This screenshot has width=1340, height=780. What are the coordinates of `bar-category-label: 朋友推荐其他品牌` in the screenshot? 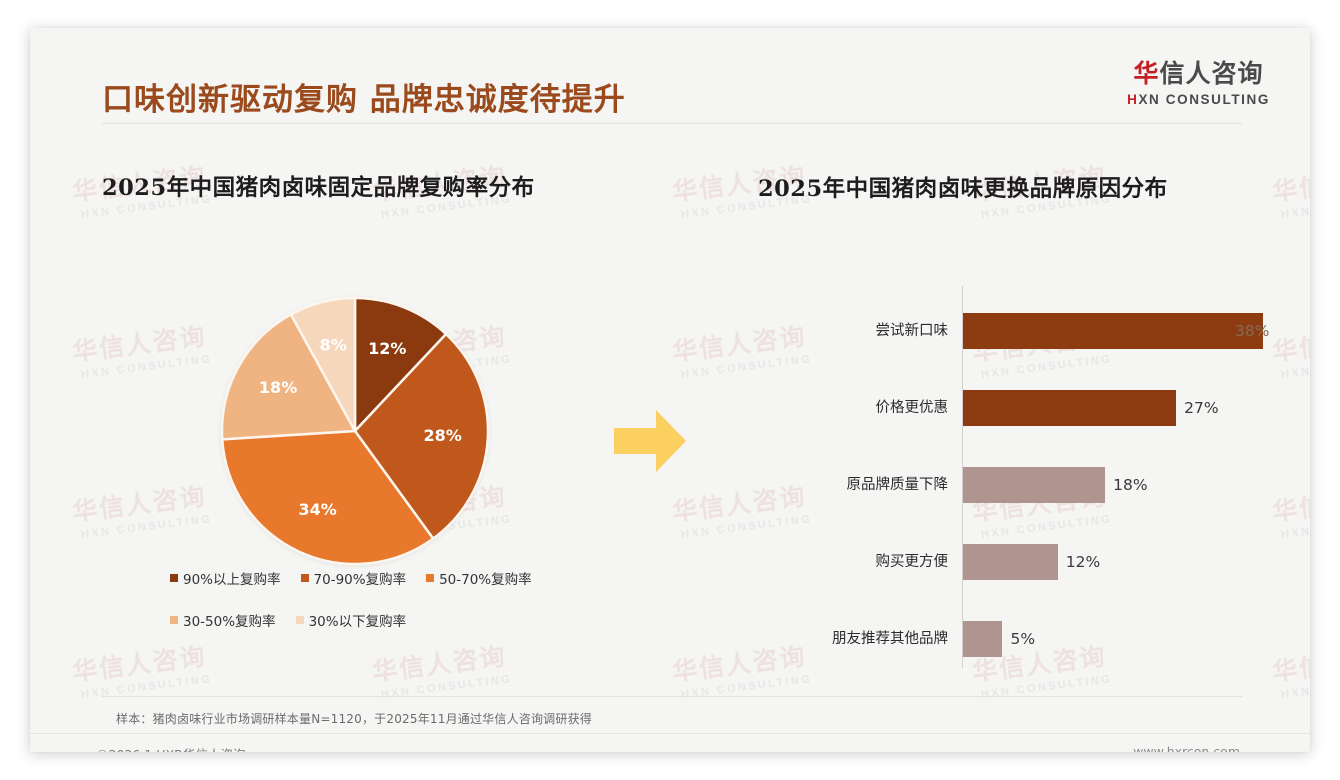 It's located at (890, 639).